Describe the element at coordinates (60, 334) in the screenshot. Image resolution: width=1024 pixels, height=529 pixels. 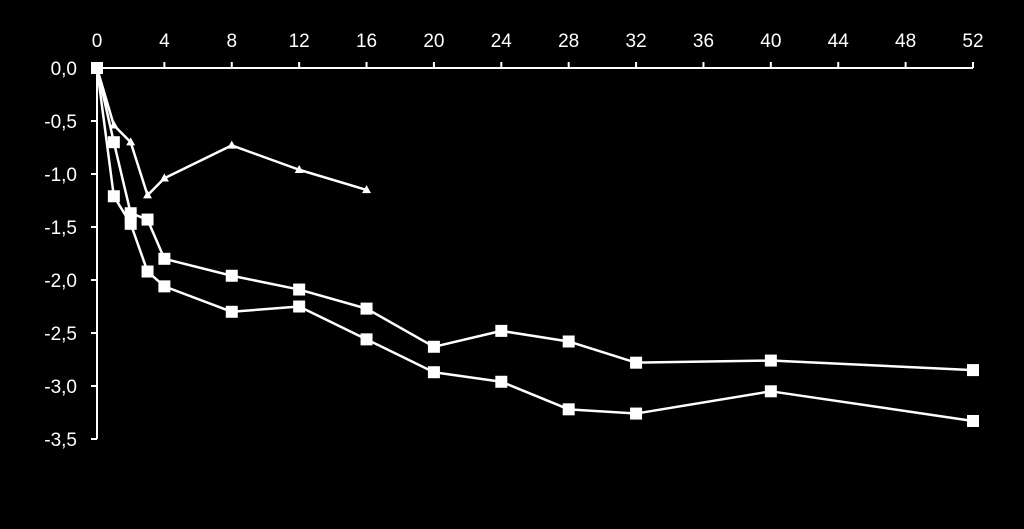
I see `y-tick-label: -2,5` at that location.